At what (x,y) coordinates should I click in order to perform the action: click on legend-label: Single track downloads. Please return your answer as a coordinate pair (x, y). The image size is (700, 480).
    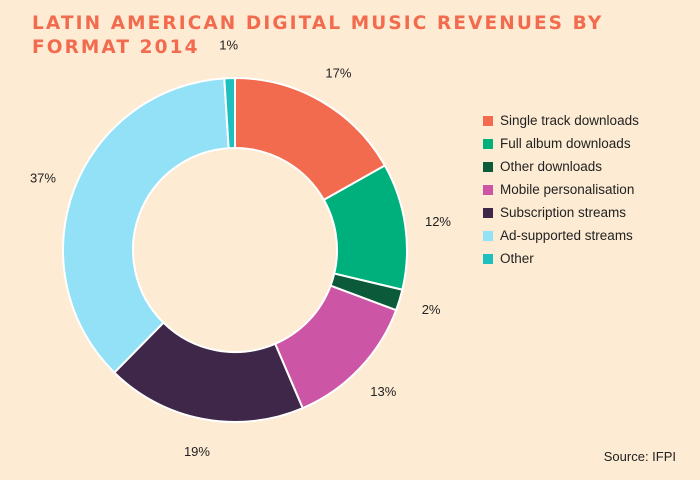
    Looking at the image, I should click on (569, 120).